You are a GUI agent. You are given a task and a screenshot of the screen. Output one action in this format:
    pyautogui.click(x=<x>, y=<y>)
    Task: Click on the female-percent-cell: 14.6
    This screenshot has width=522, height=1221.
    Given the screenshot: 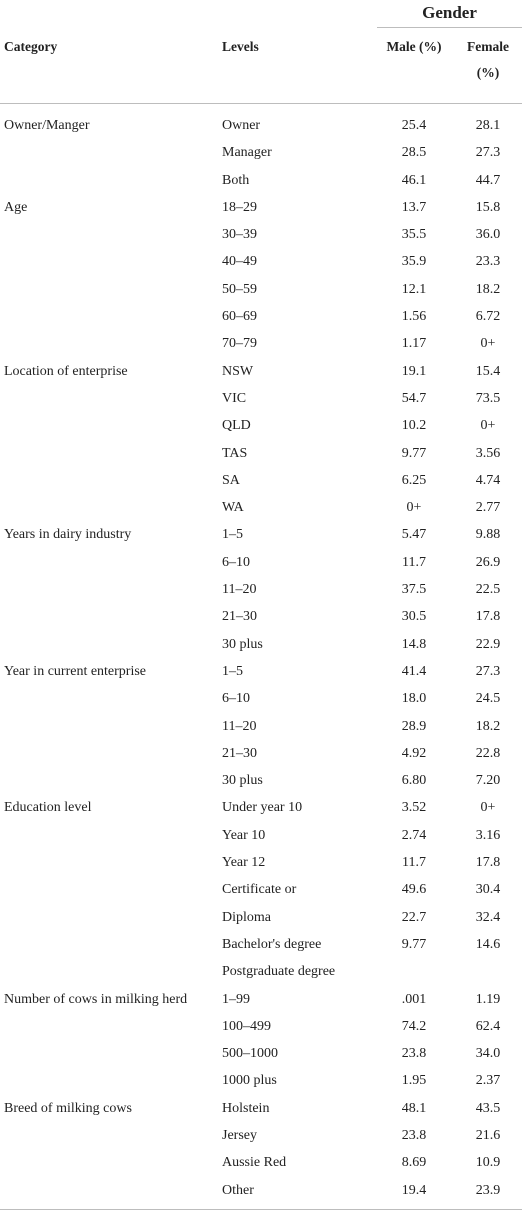 What is the action you would take?
    pyautogui.click(x=488, y=944)
    